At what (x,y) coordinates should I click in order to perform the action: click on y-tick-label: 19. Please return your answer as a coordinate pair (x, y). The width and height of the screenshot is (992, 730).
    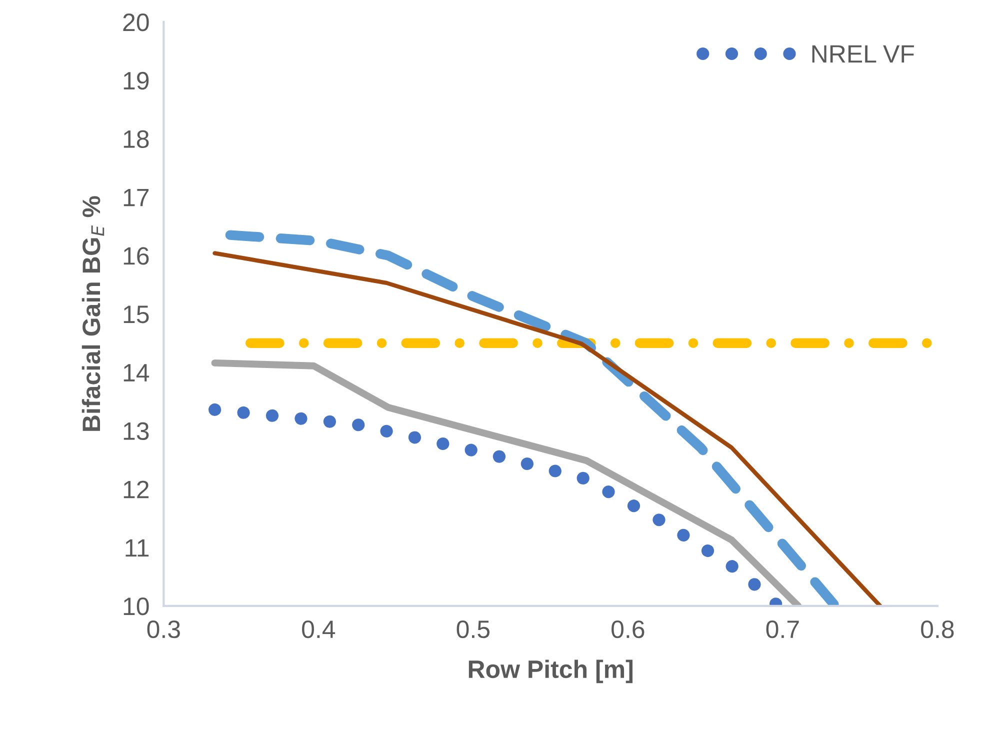
    Looking at the image, I should click on (136, 81).